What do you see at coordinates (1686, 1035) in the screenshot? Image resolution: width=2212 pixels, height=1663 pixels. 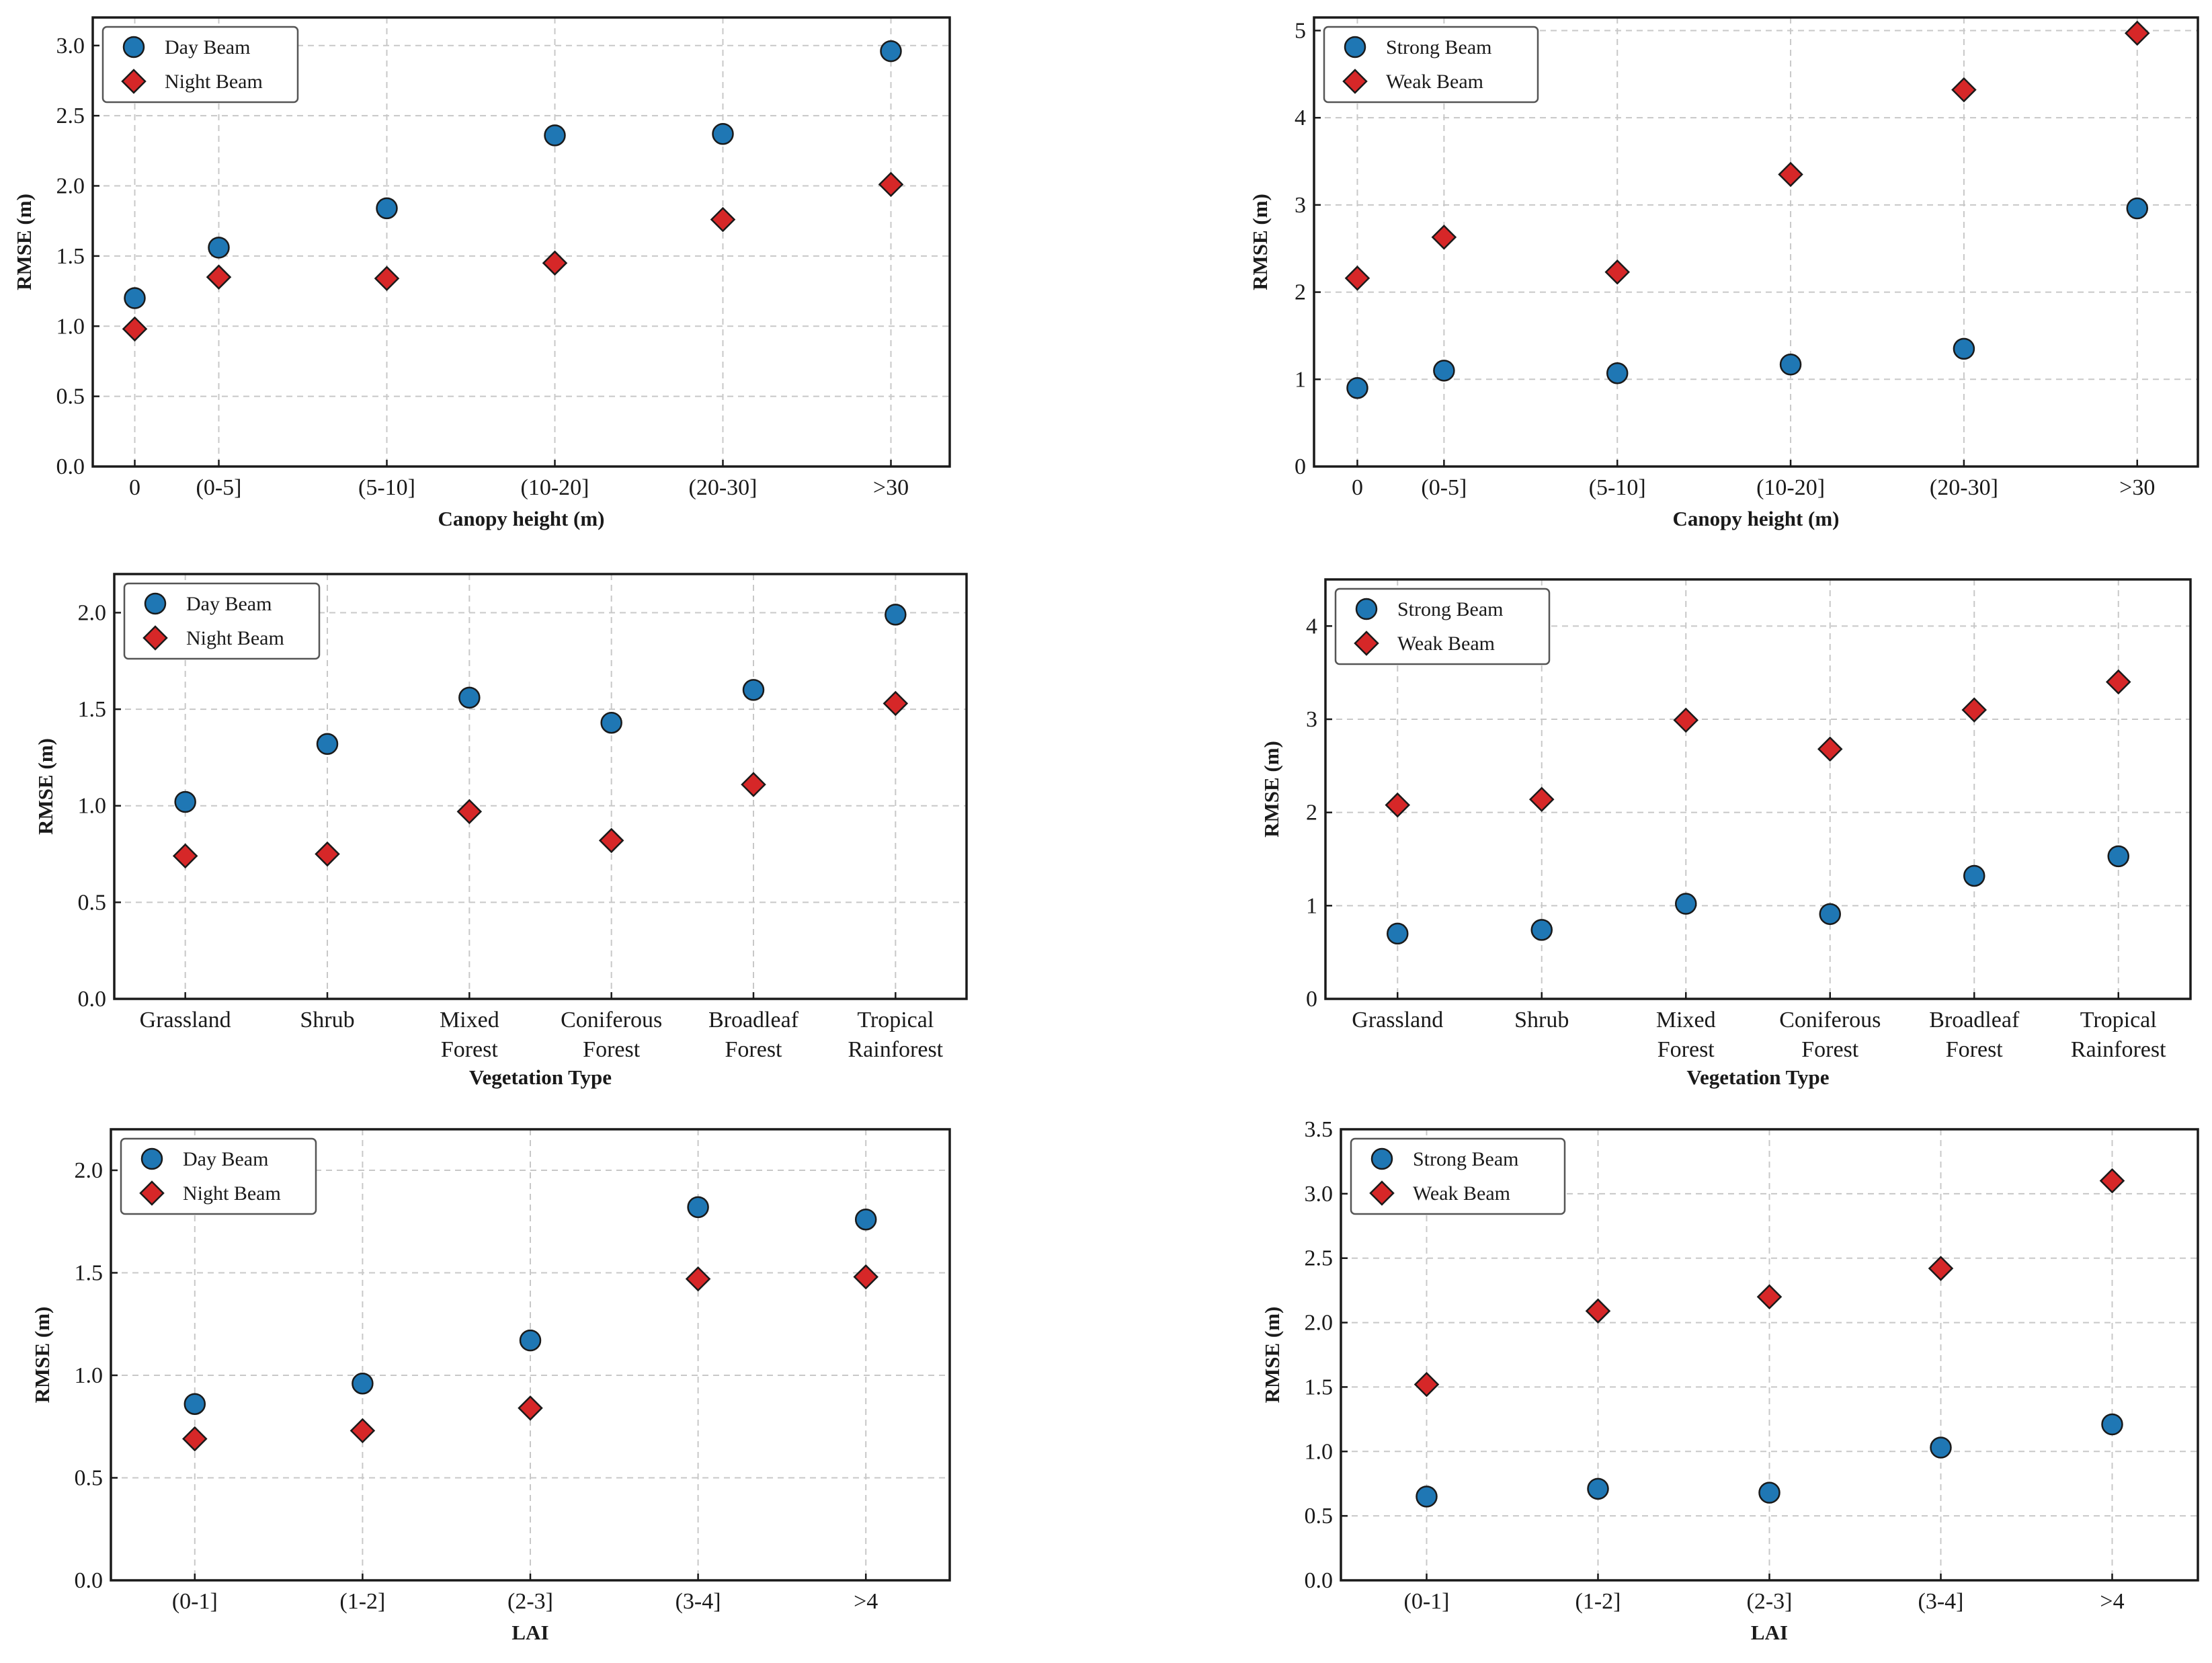 I see `x-tick-label: Mixed Forest` at bounding box center [1686, 1035].